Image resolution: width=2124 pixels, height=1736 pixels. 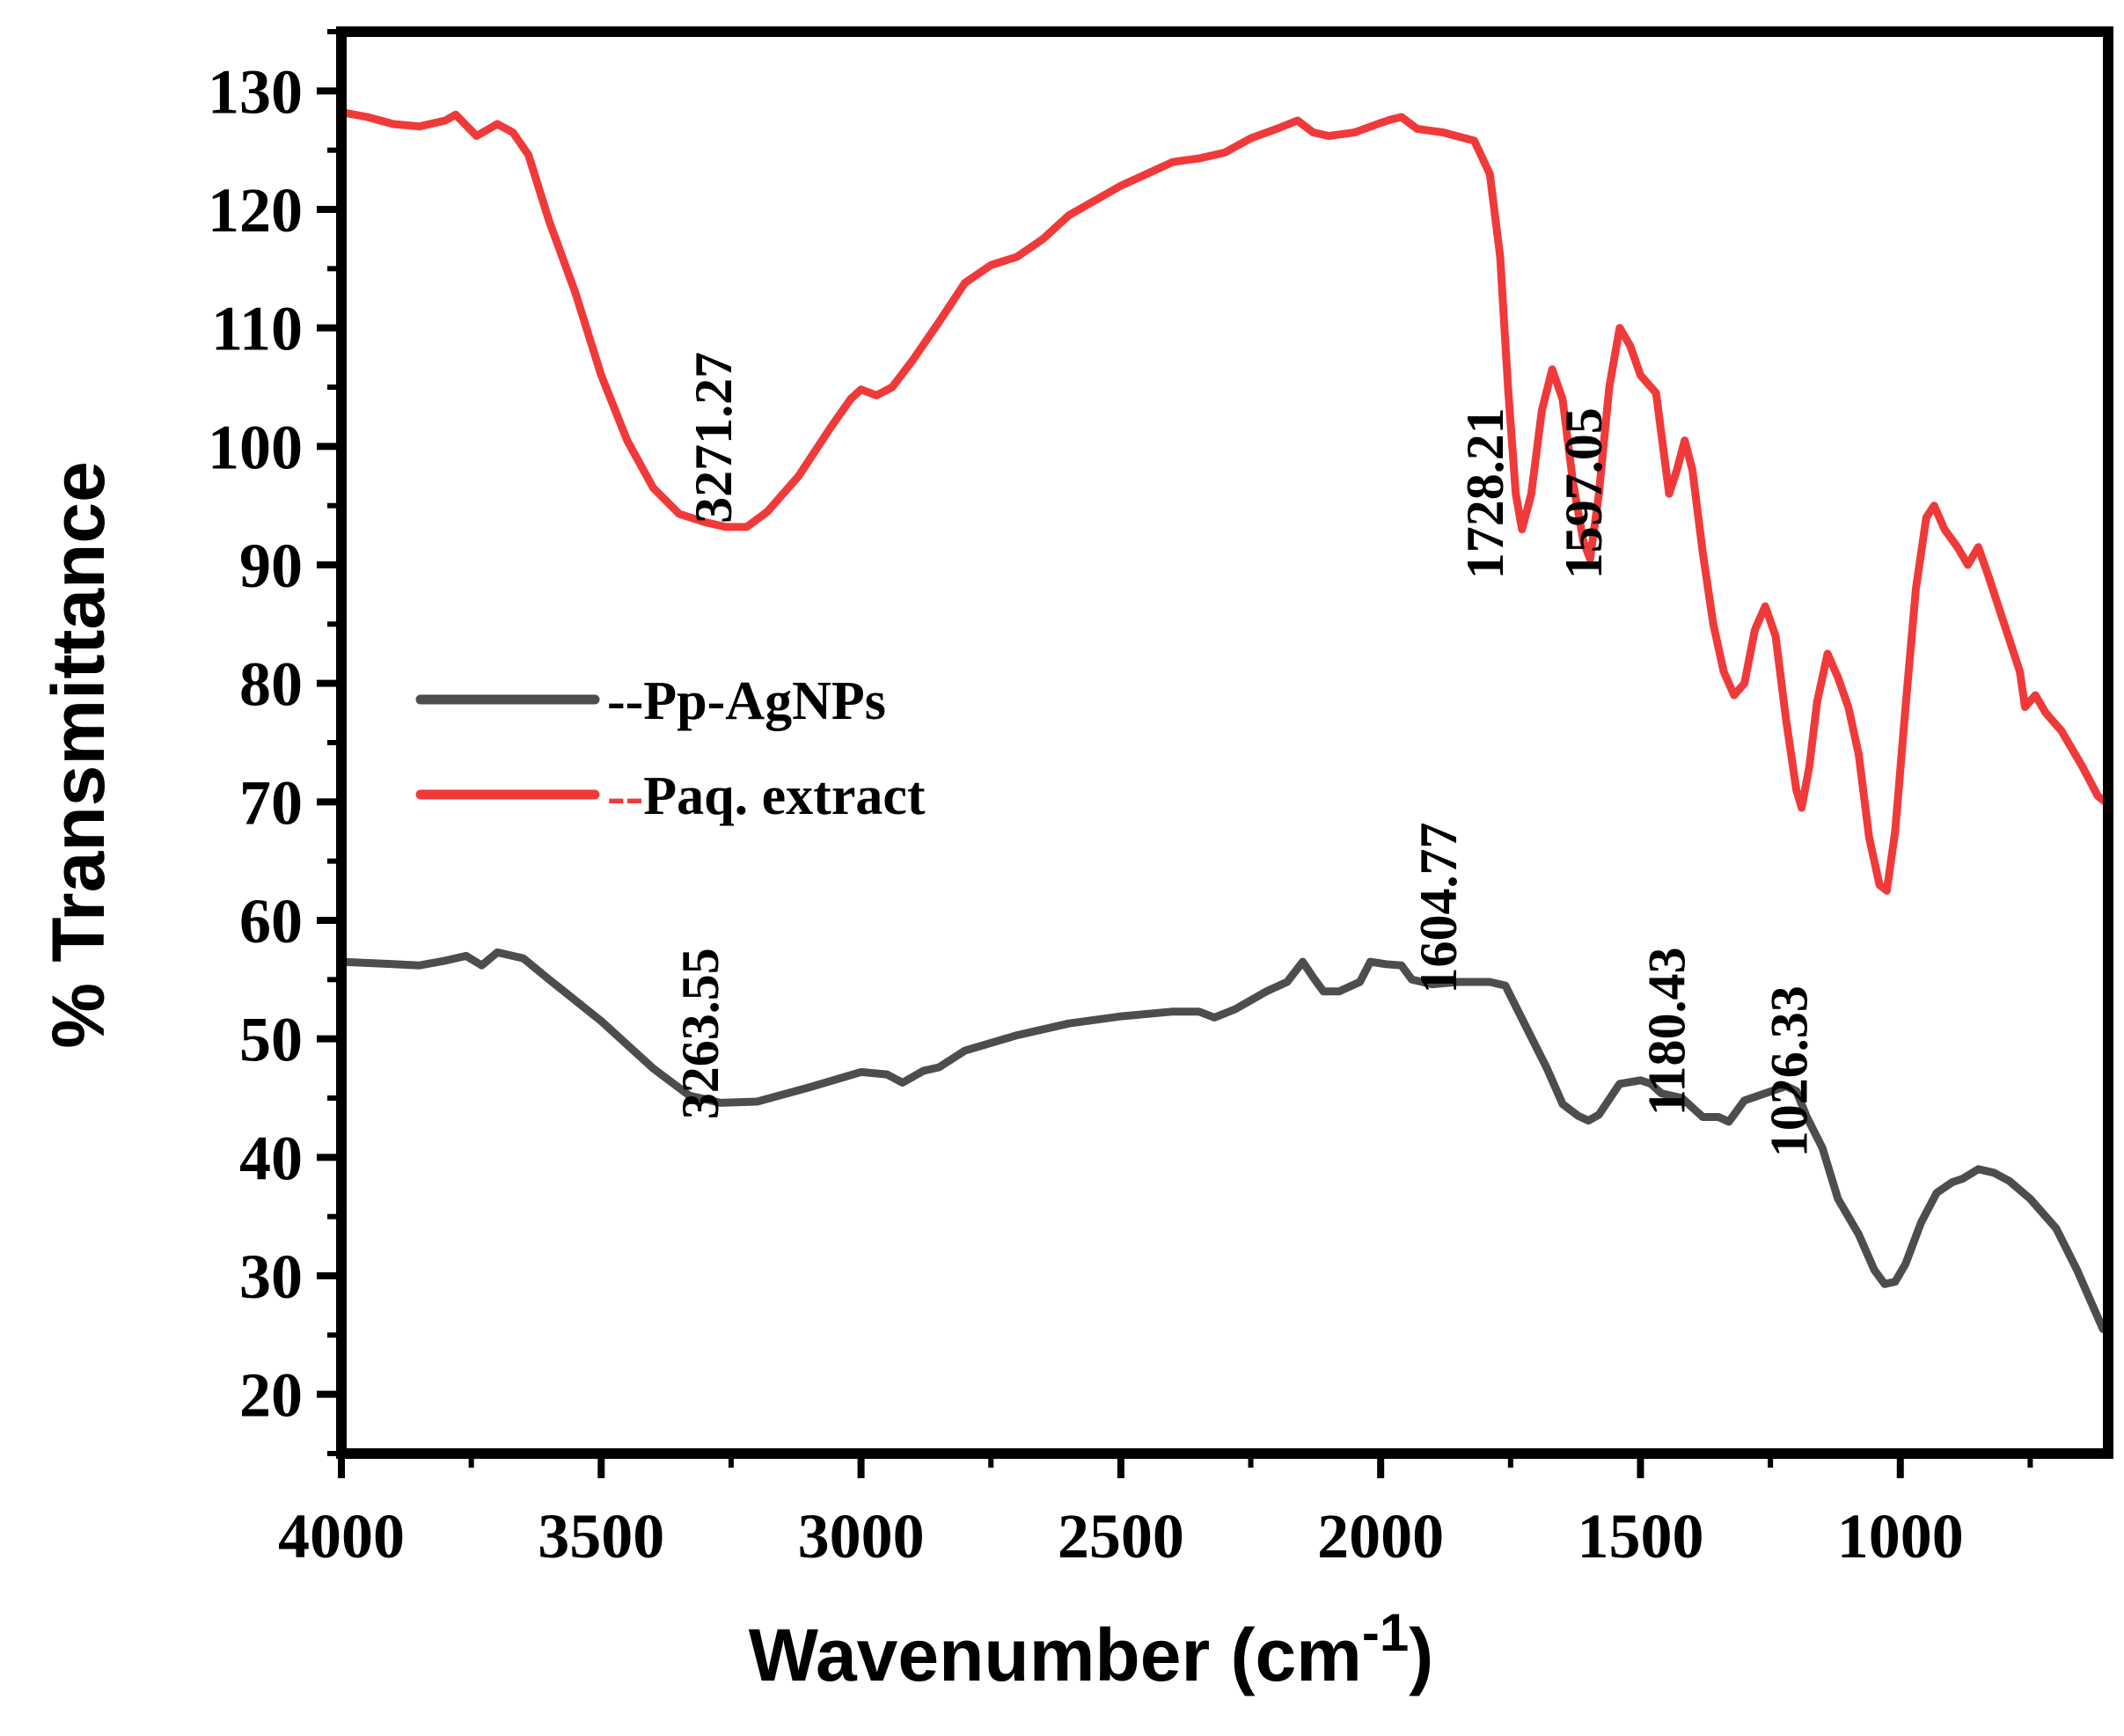 What do you see at coordinates (1121, 1536) in the screenshot?
I see `x-tick-label: 2500` at bounding box center [1121, 1536].